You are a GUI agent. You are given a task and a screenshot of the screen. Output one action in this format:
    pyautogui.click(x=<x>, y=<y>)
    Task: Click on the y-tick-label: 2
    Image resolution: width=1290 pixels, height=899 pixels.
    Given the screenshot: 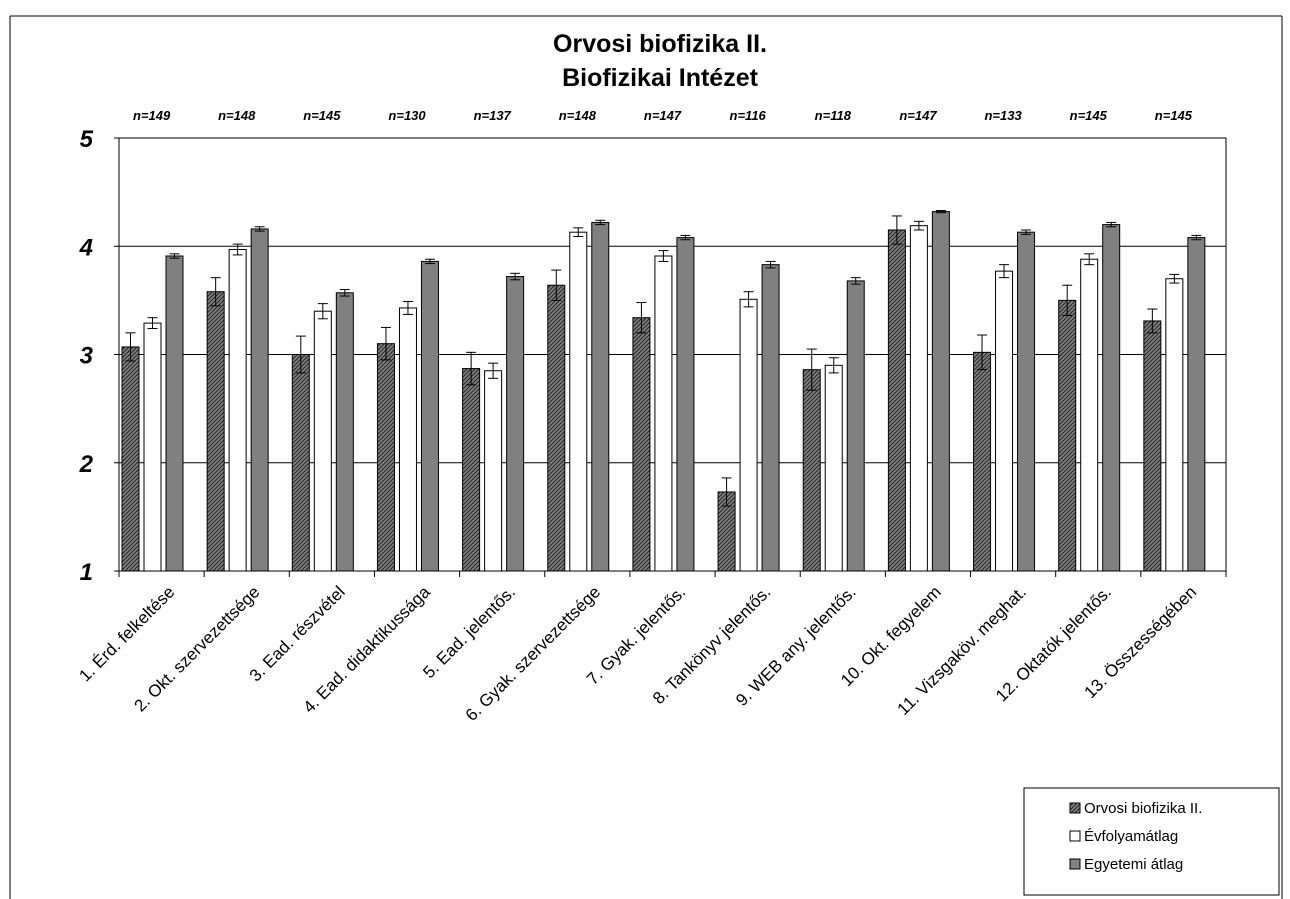 What is the action you would take?
    pyautogui.click(x=86, y=464)
    